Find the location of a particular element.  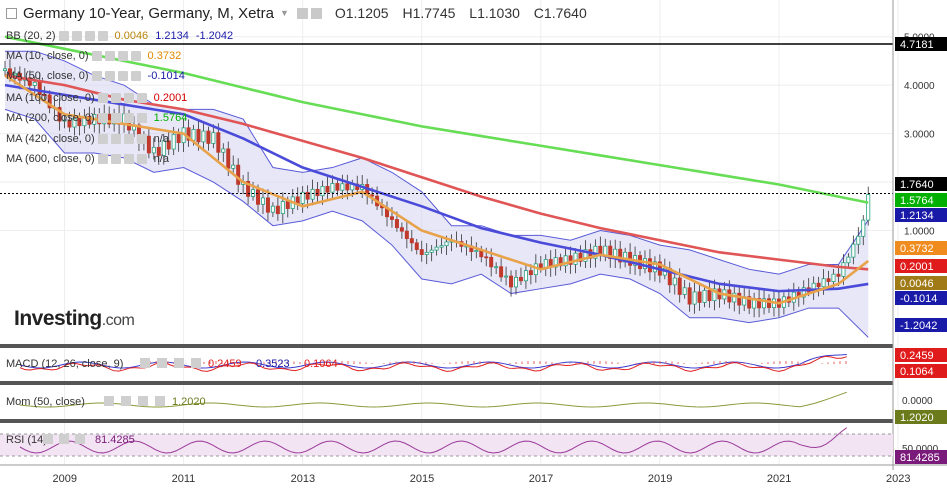

legend-row: MA (100, close, 0) 0.2001 is located at coordinates (96, 98).